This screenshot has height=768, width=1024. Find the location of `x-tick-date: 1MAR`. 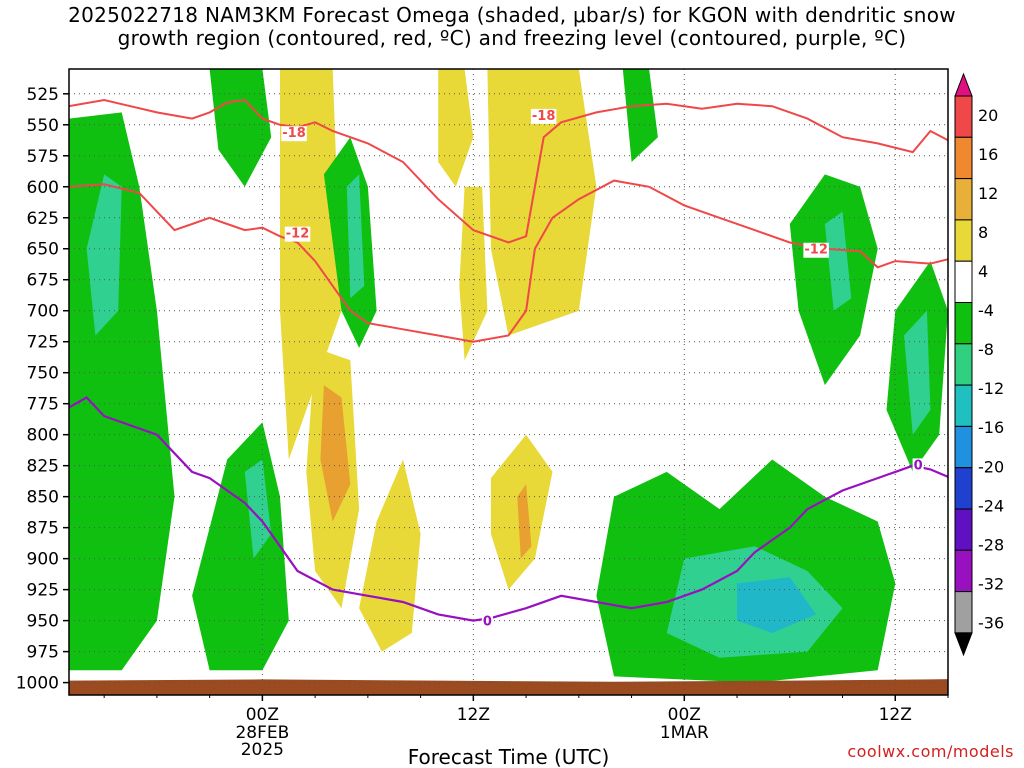

x-tick-date: 1MAR is located at coordinates (684, 733).